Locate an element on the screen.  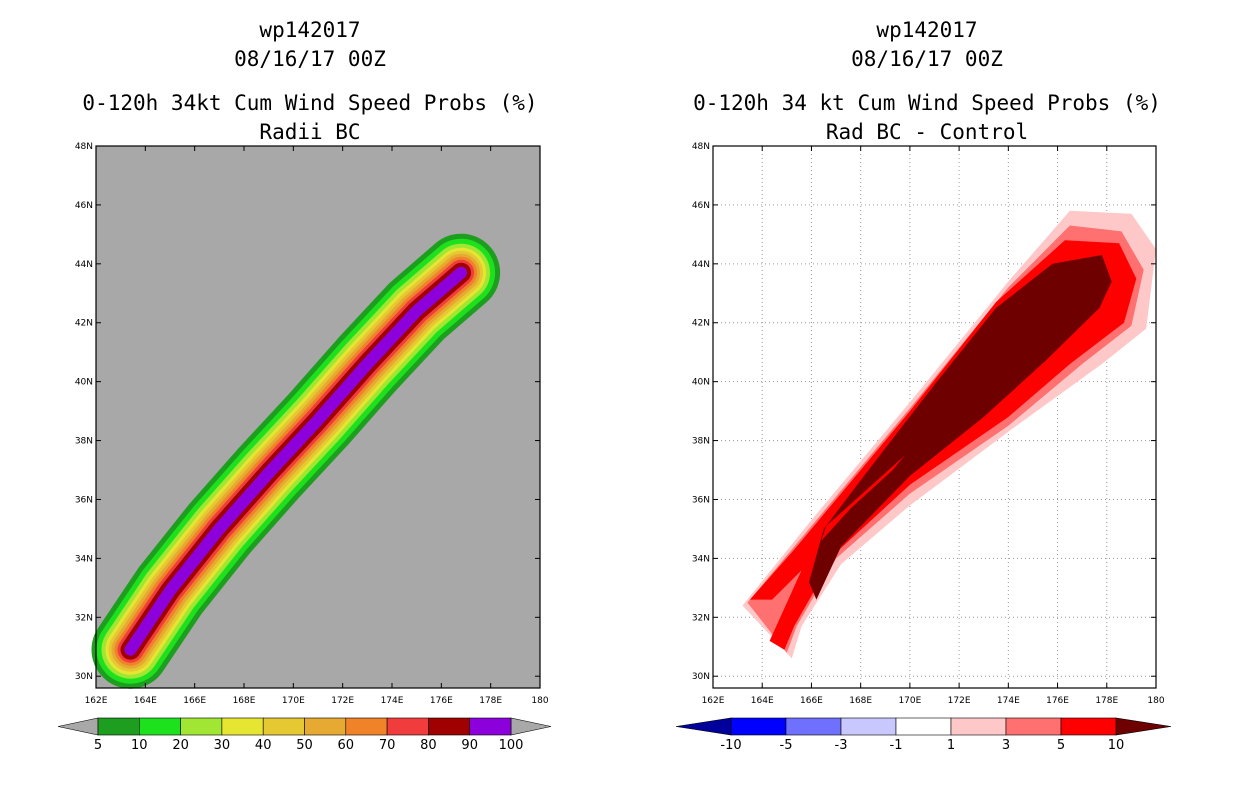
colorbar-label: -3 is located at coordinates (841, 745).